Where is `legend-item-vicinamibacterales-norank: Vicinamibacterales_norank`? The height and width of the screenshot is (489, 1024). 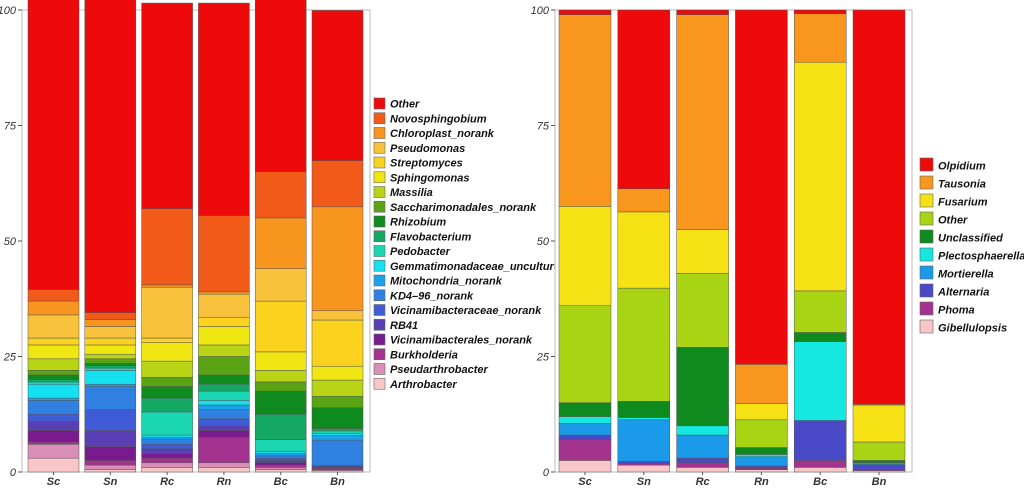
legend-item-vicinamibacterales-norank: Vicinamibacterales_norank is located at coordinates (453, 340).